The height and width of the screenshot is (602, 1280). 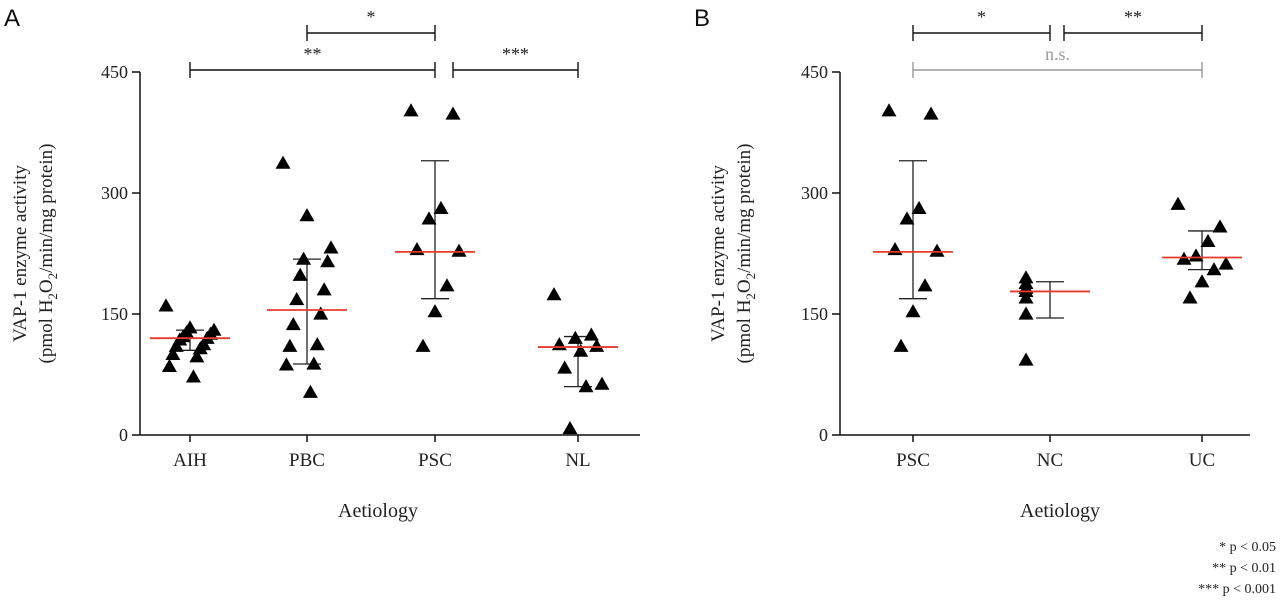 I want to click on x-tick-label: NL, so click(x=577, y=460).